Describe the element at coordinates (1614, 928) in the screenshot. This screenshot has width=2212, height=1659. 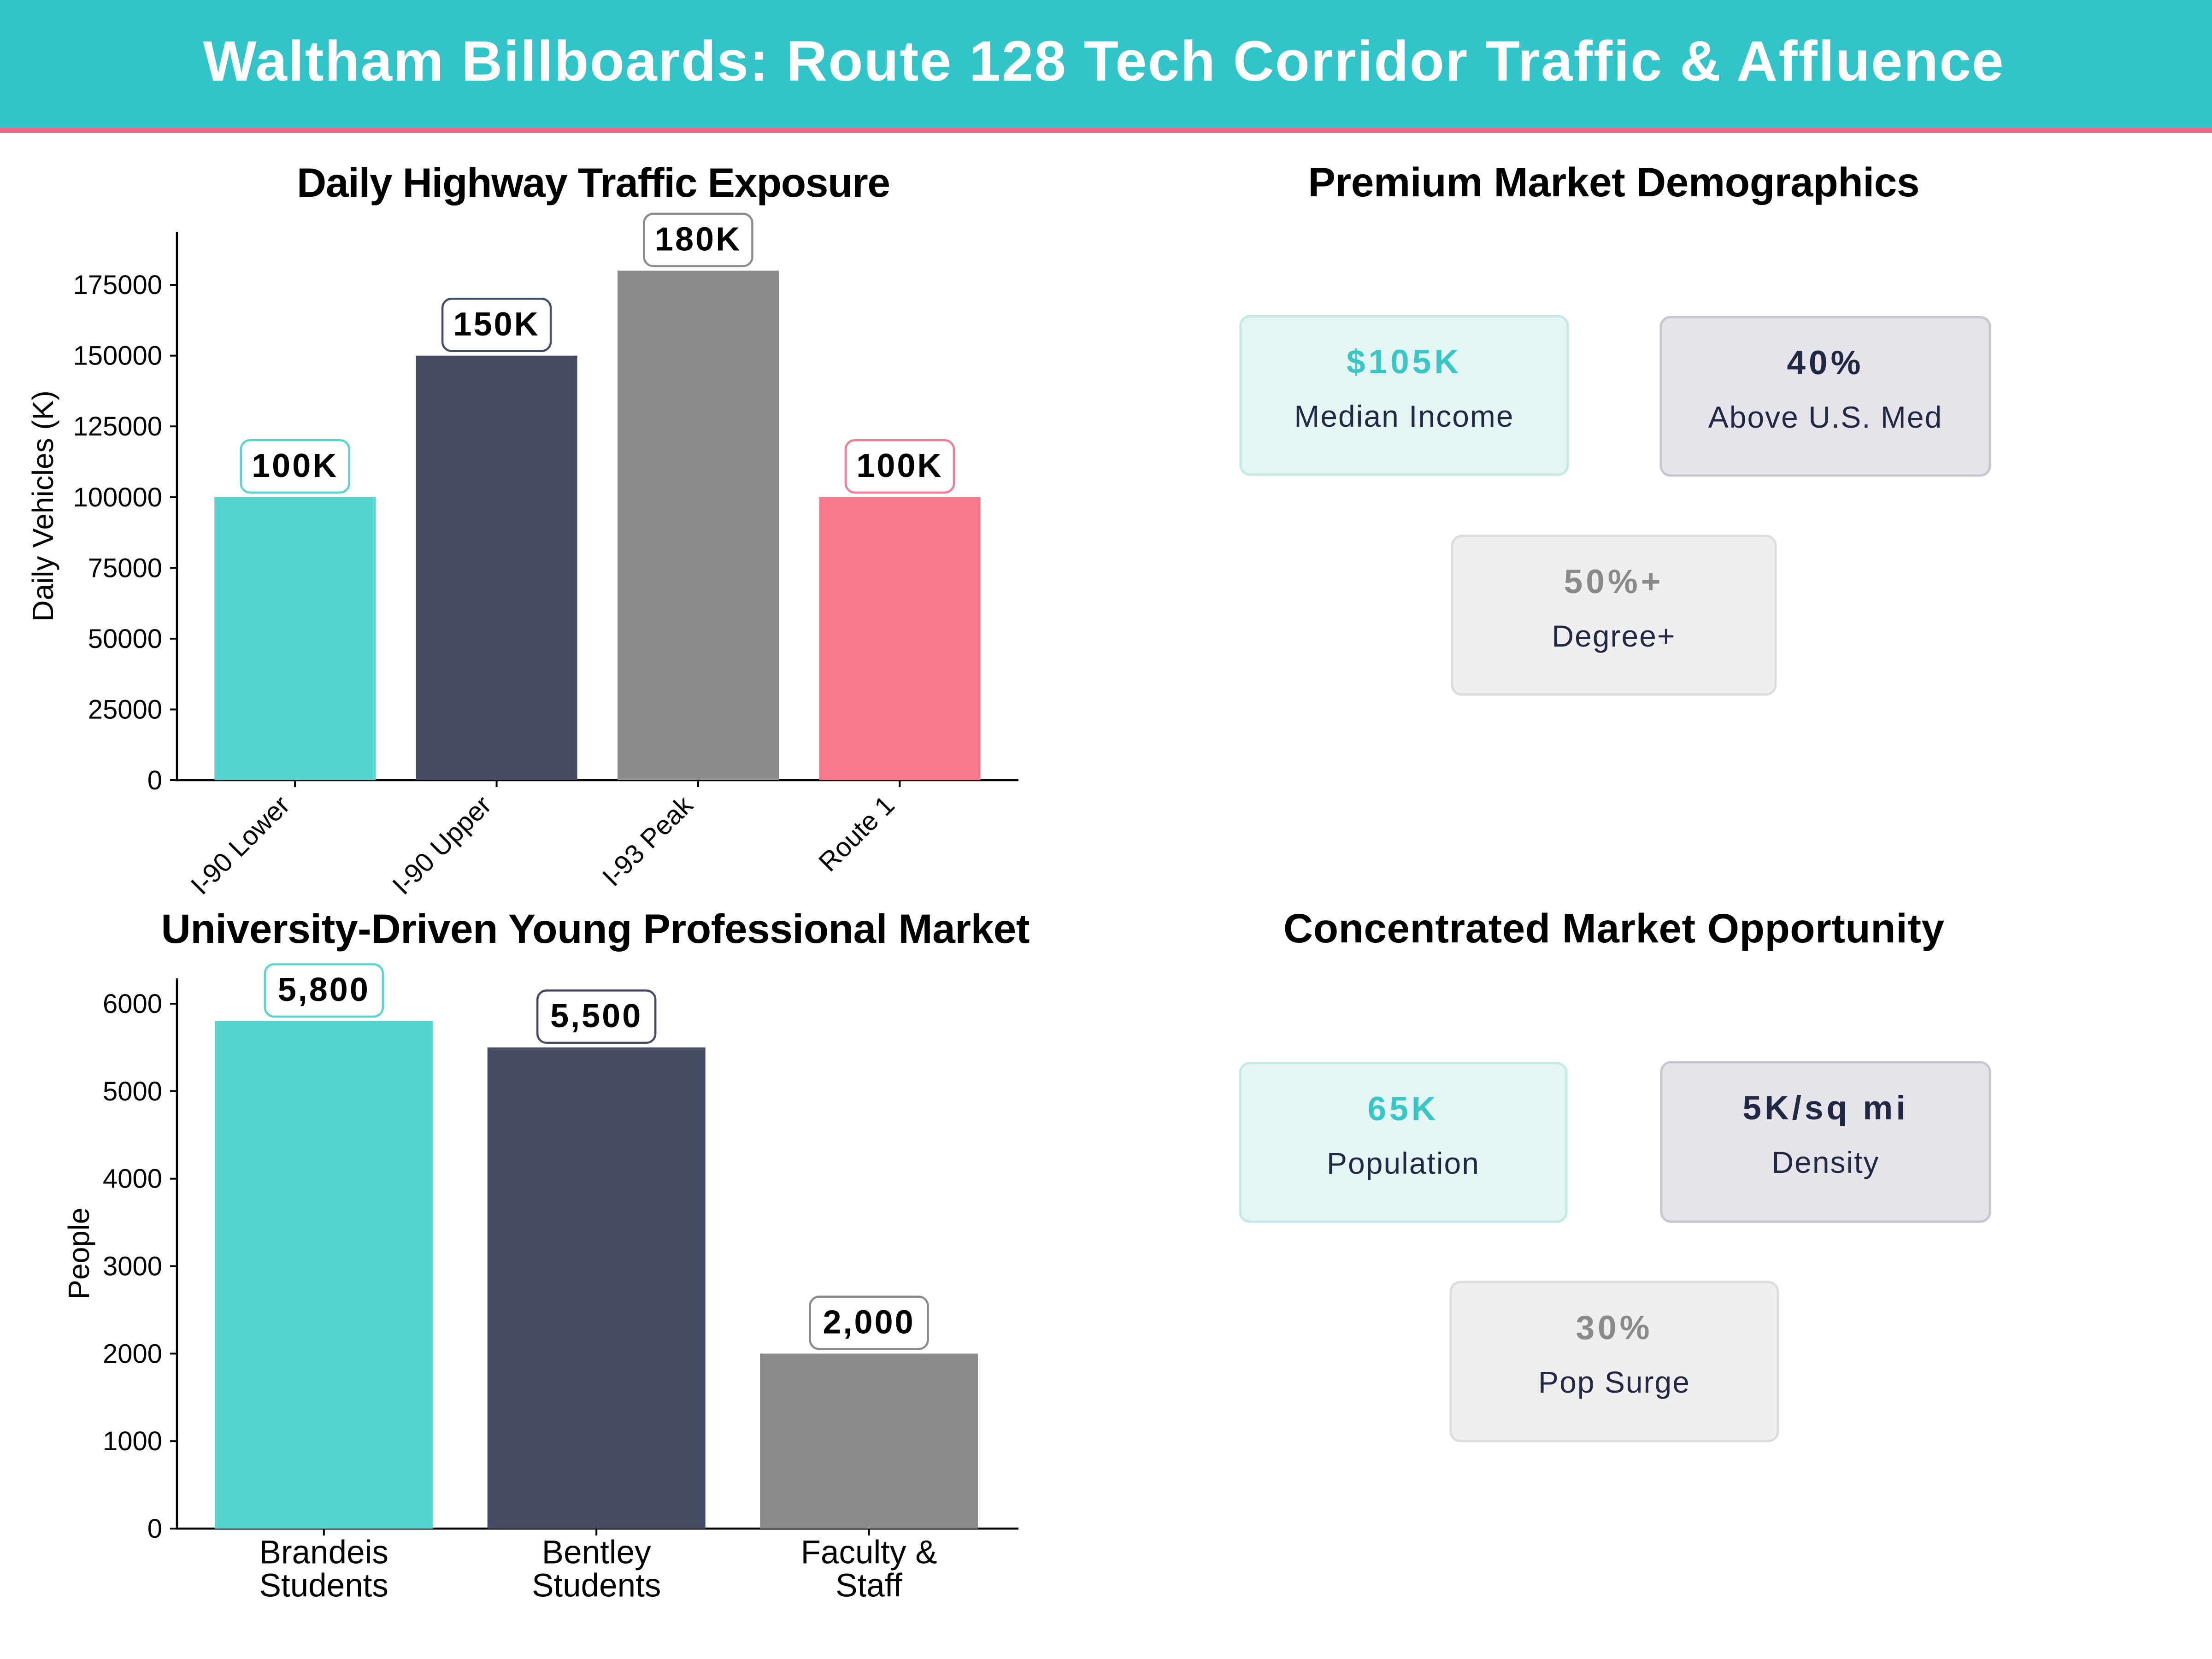
I see `svg-text:Concentrated Market Opportunit: Concentrated Market Opportunity` at that location.